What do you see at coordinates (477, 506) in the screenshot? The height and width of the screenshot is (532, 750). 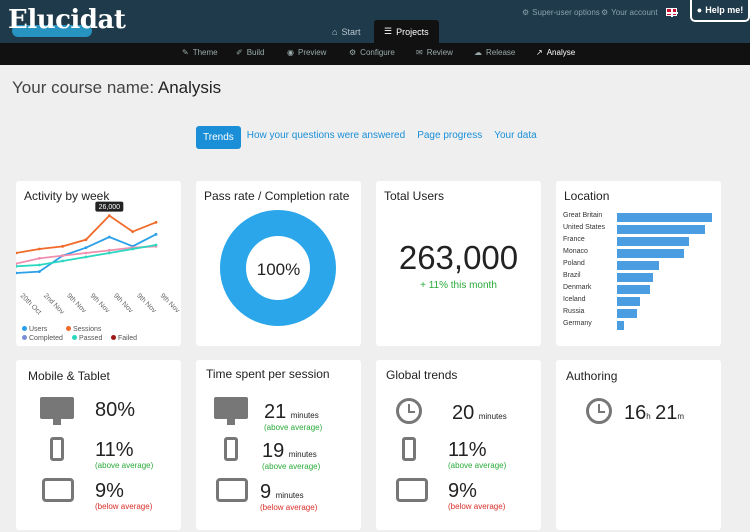 I see `global-tablet-note: (below average)` at bounding box center [477, 506].